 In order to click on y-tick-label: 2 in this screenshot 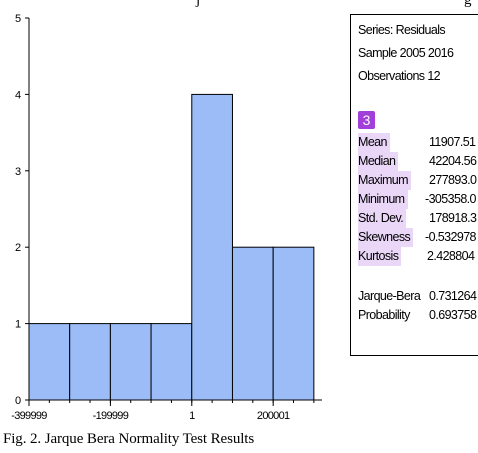, I will do `click(18, 248)`.